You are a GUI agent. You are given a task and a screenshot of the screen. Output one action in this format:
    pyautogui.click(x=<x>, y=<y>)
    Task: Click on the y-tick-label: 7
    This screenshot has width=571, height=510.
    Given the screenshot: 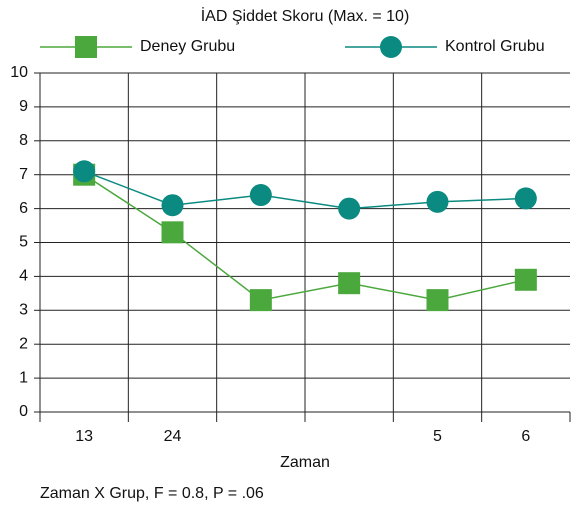 What is the action you would take?
    pyautogui.click(x=23, y=174)
    